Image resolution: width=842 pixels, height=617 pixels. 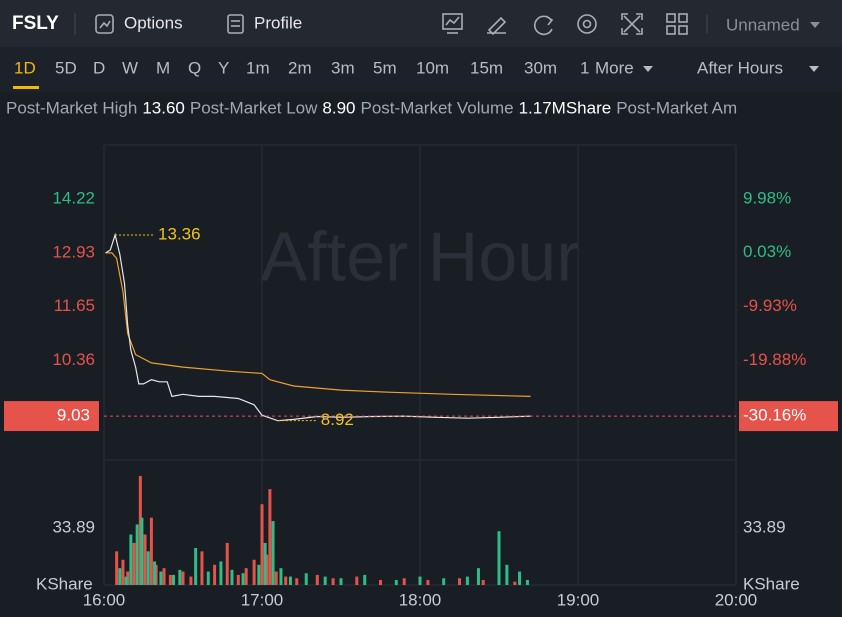 What do you see at coordinates (163, 107) in the screenshot?
I see `stat-value: 13.60` at bounding box center [163, 107].